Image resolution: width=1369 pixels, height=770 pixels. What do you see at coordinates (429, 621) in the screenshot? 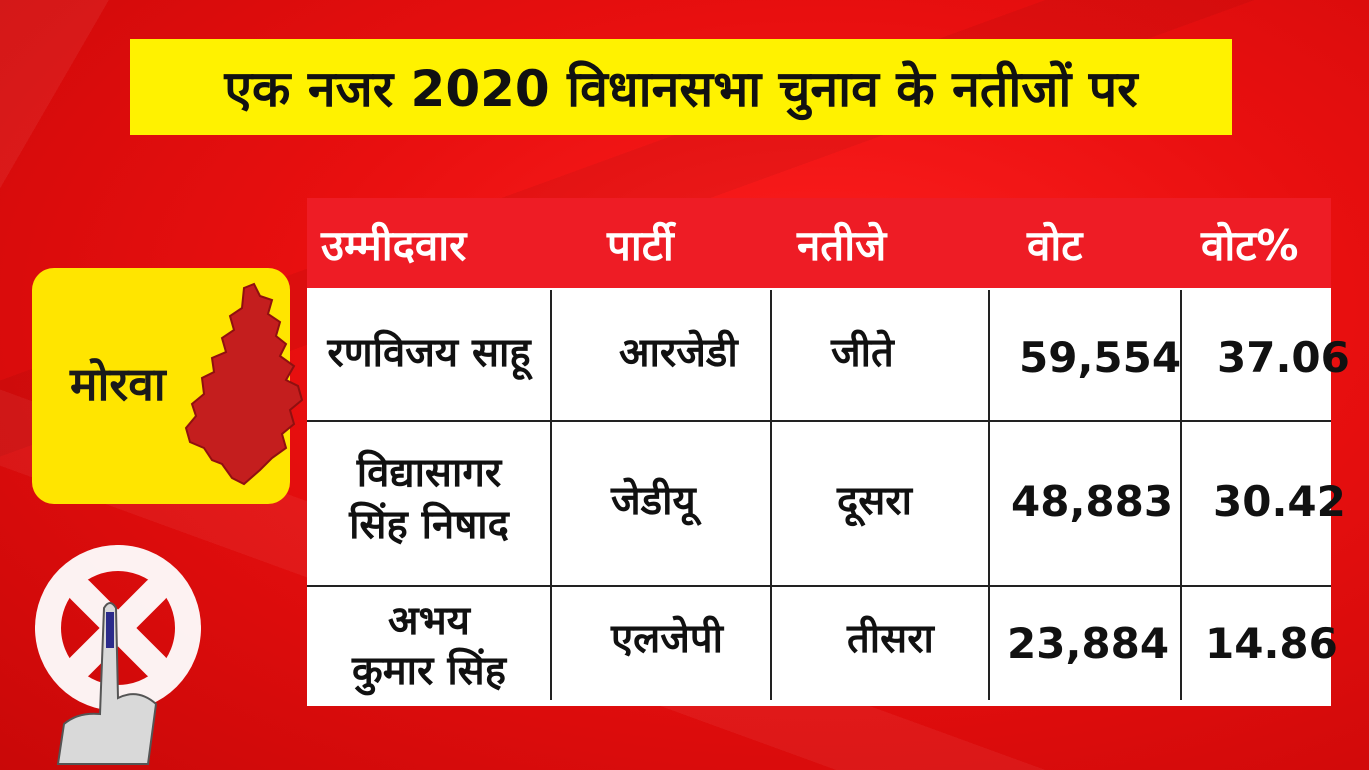
I see `candidate-name-line-1: अभय` at bounding box center [429, 621].